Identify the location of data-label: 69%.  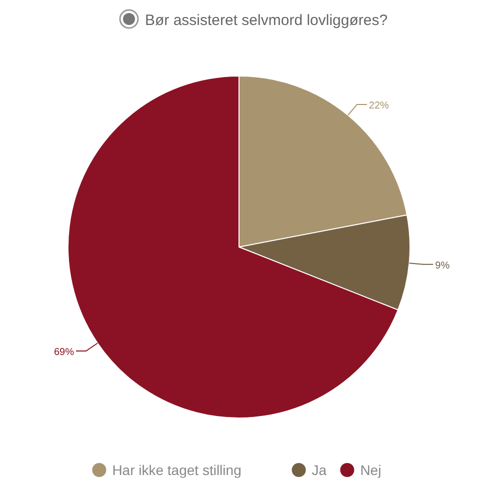
(64, 352).